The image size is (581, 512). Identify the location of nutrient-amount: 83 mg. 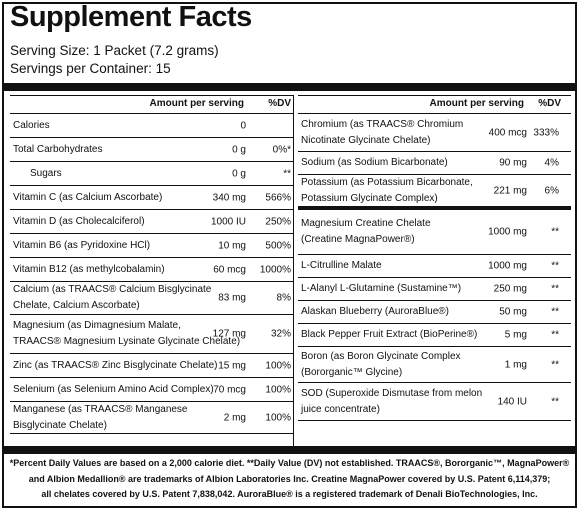
(232, 298).